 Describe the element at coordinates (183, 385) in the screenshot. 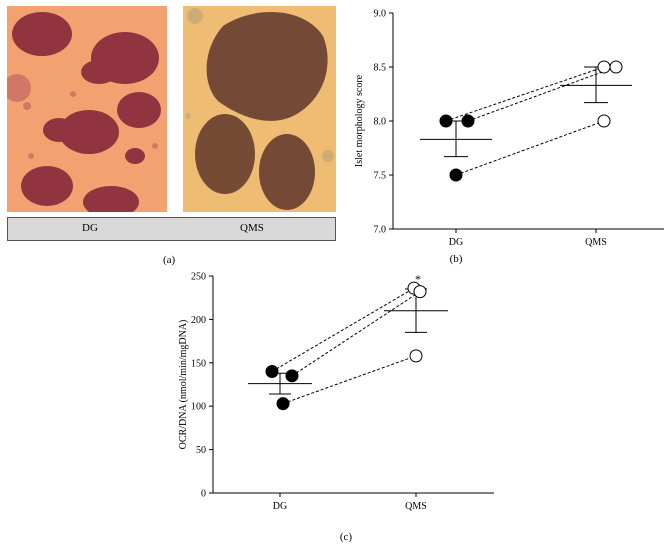

I see `y-axis-label: OCR/DNA (nmol/min/mgDNA)` at that location.